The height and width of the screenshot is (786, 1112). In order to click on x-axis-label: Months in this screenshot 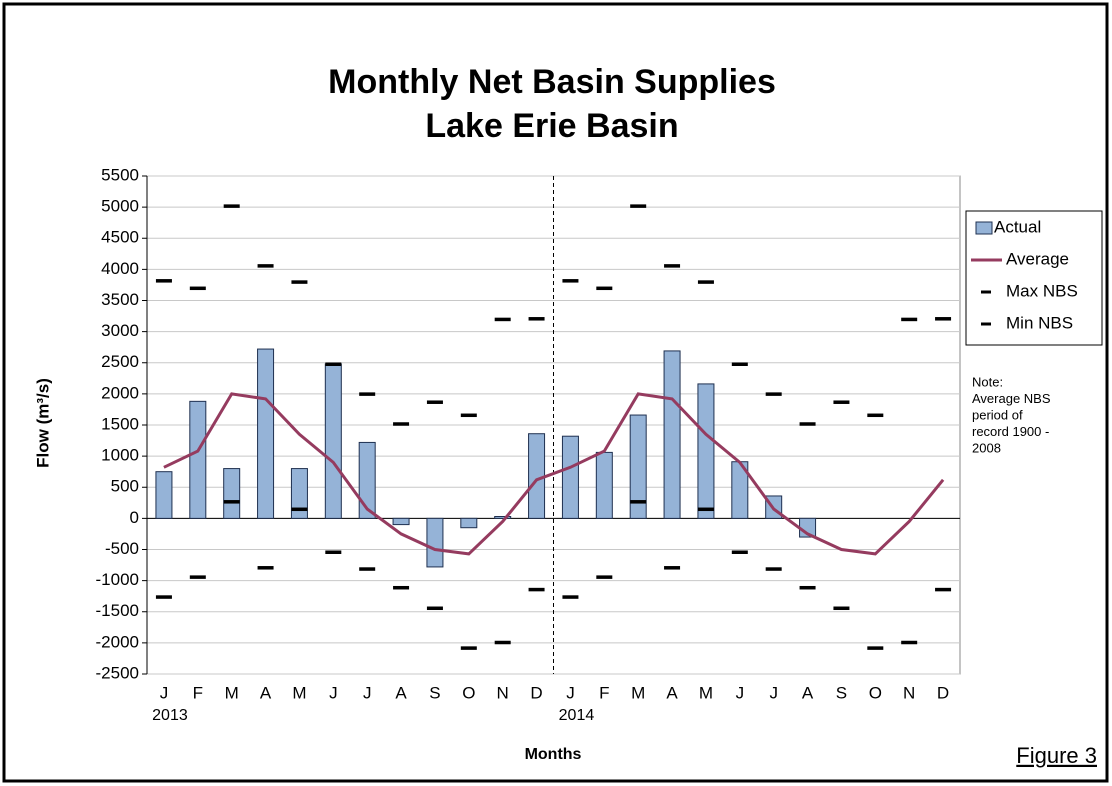, I will do `click(553, 754)`.